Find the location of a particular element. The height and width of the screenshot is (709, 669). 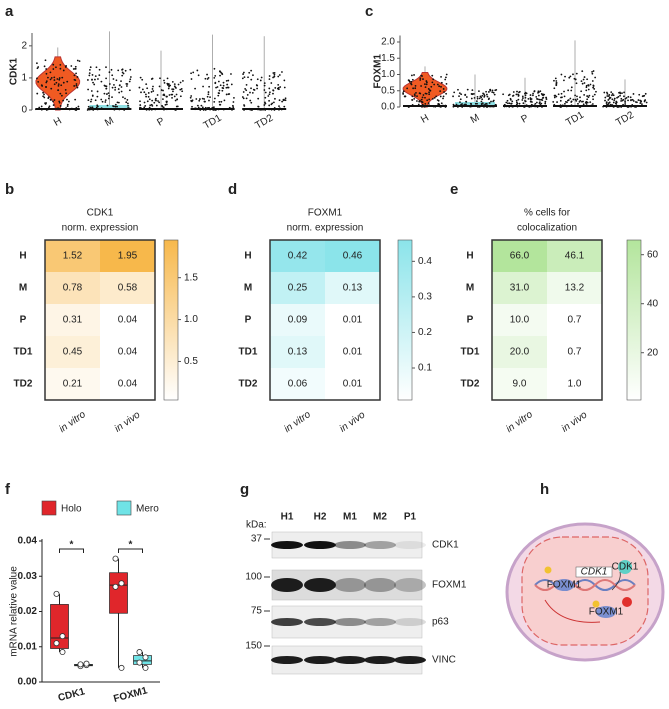

x-tick-label: M is located at coordinates (475, 119).